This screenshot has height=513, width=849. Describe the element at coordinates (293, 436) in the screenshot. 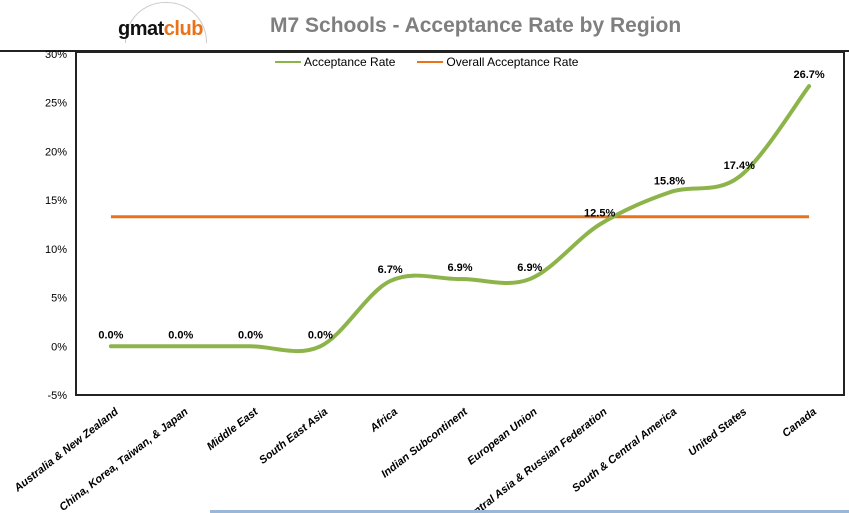

I see `x-tick-label: South East Asia` at that location.